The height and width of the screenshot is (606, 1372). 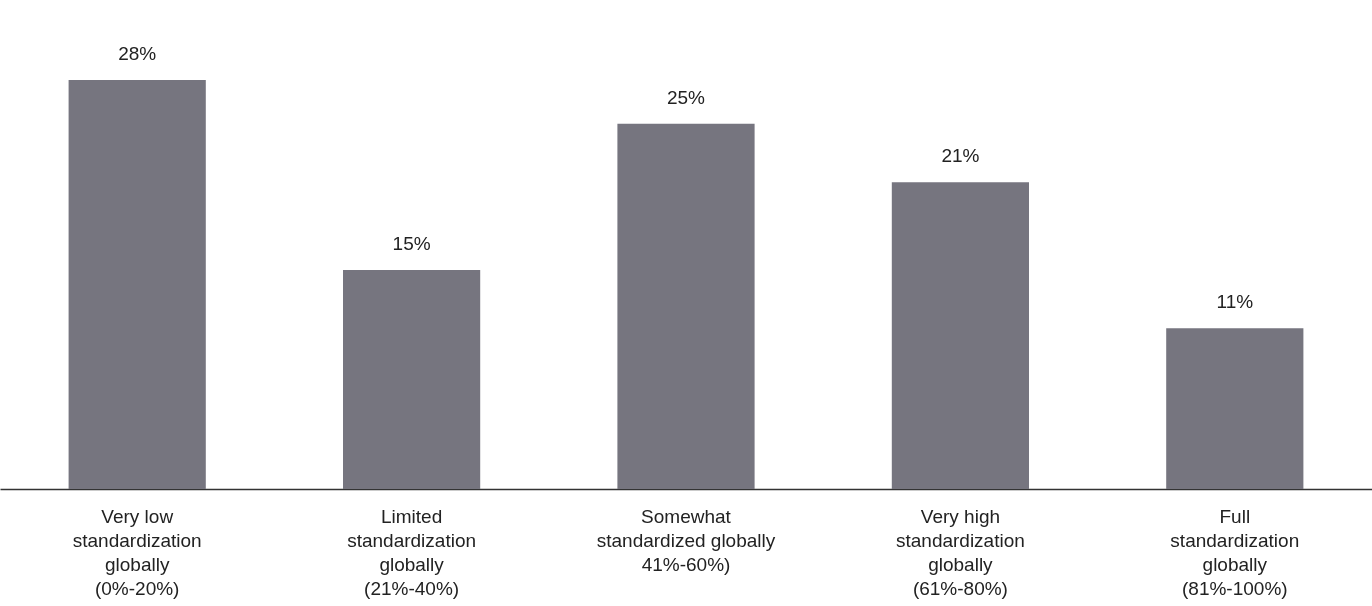 What do you see at coordinates (686, 540) in the screenshot?
I see `x-tick-label: Somewhat standardized globally 41%-60%)` at bounding box center [686, 540].